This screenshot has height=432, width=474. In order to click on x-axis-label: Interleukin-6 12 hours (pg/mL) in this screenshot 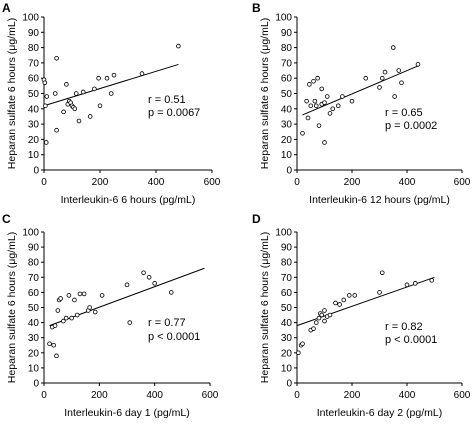, I will do `click(379, 200)`.